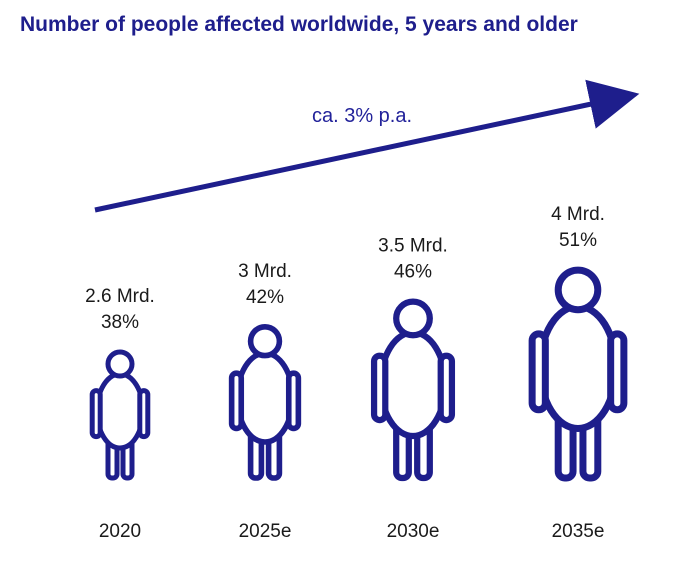 The height and width of the screenshot is (568, 699). Describe the element at coordinates (413, 531) in the screenshot. I see `x-tick-label: 2030e` at that location.